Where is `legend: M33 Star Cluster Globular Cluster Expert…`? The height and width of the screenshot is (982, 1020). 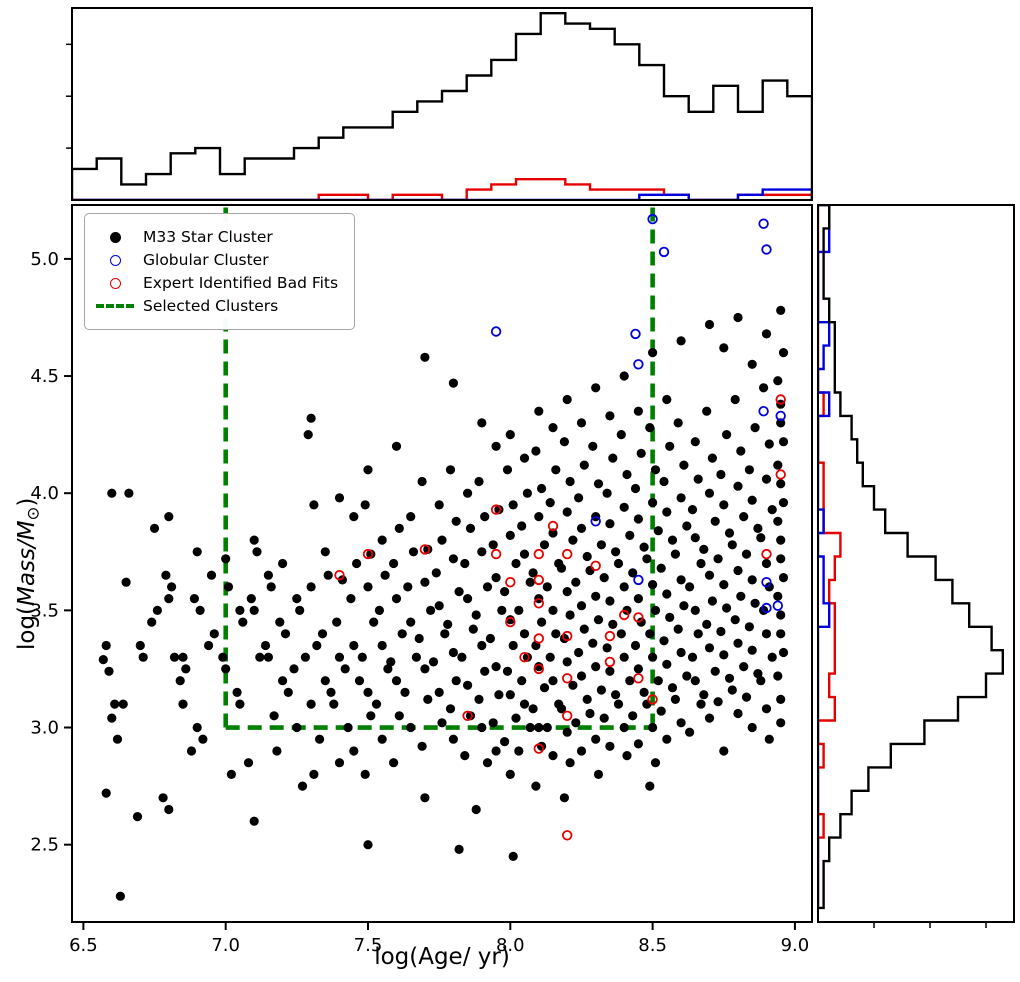
legend: M33 Star Cluster Globular Cluster Expert… is located at coordinates (220, 271).